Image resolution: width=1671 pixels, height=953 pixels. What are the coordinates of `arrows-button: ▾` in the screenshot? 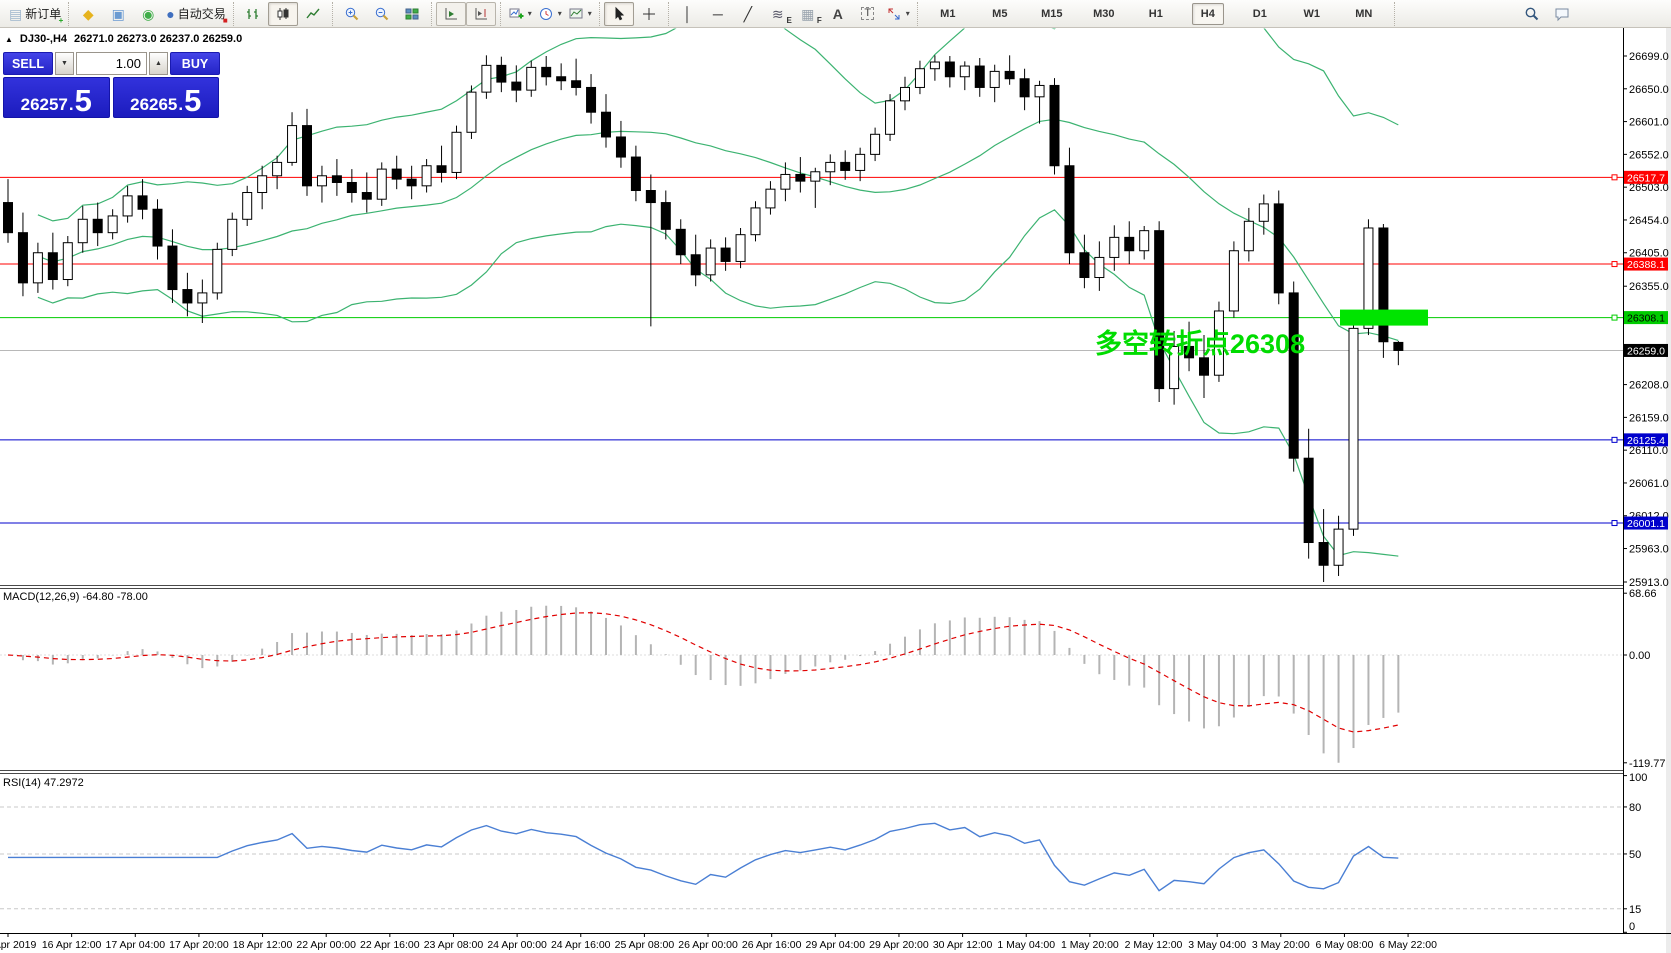 It's located at (898, 14).